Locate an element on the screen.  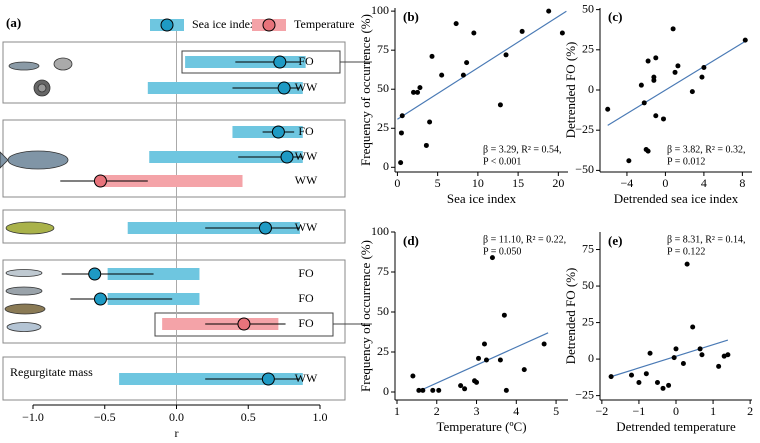
x-tick-label: 1.0 is located at coordinates (320, 417).